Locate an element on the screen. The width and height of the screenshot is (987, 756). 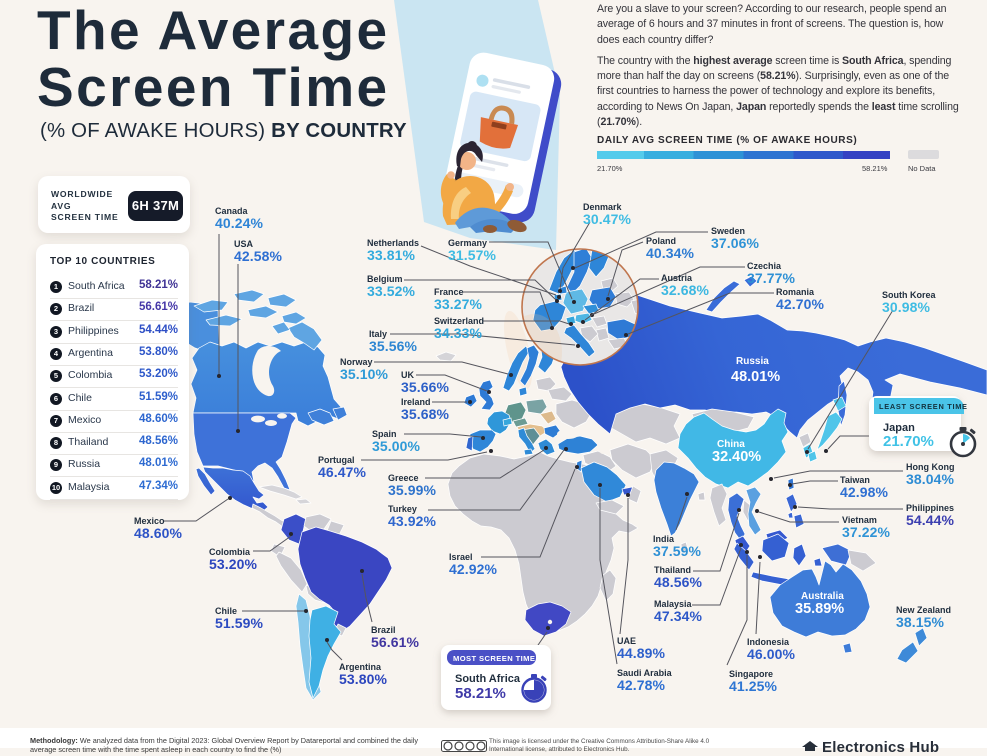
svg-text: 58.21% is located at coordinates (480, 693).